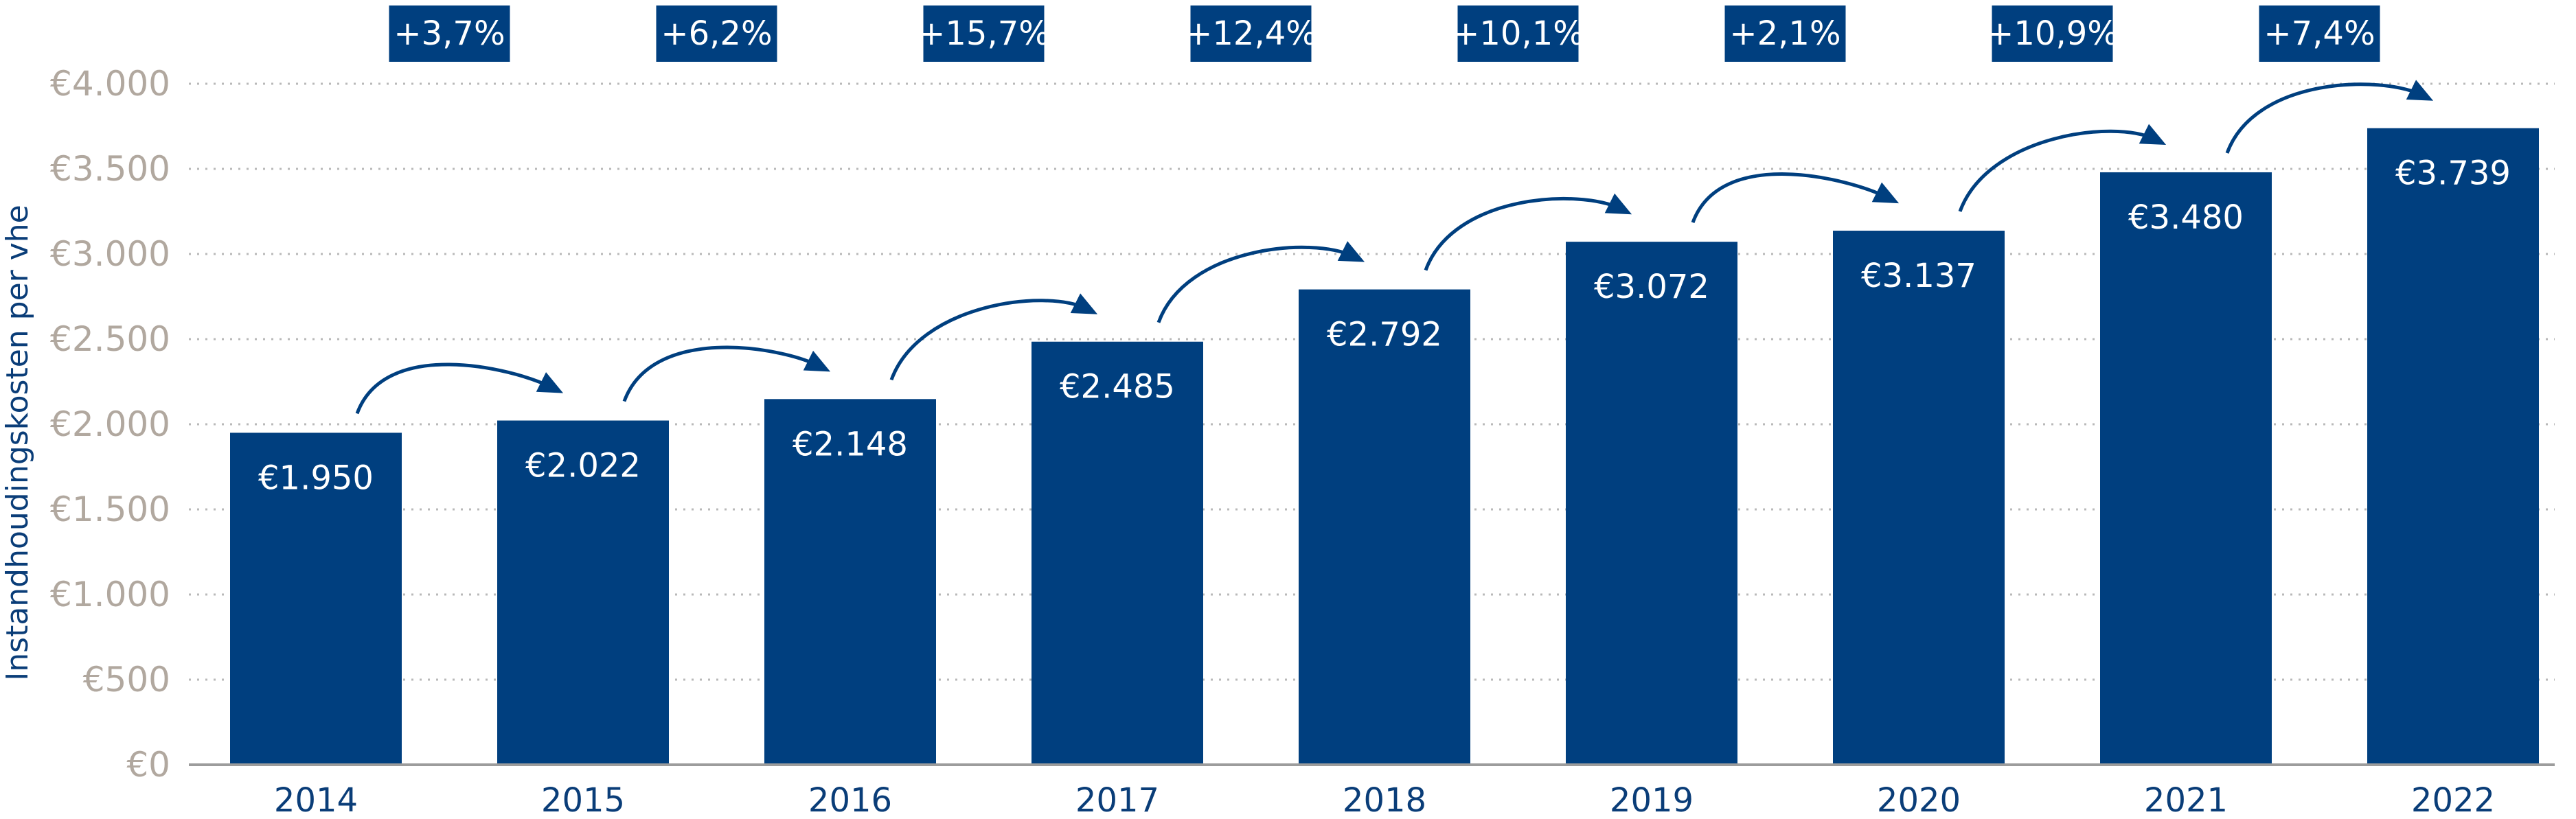 This screenshot has width=2576, height=819. I want to click on x-axis-ticks: 2014 2015 2016 2017 2018 2019 2020 2021 2022, so click(1384, 800).